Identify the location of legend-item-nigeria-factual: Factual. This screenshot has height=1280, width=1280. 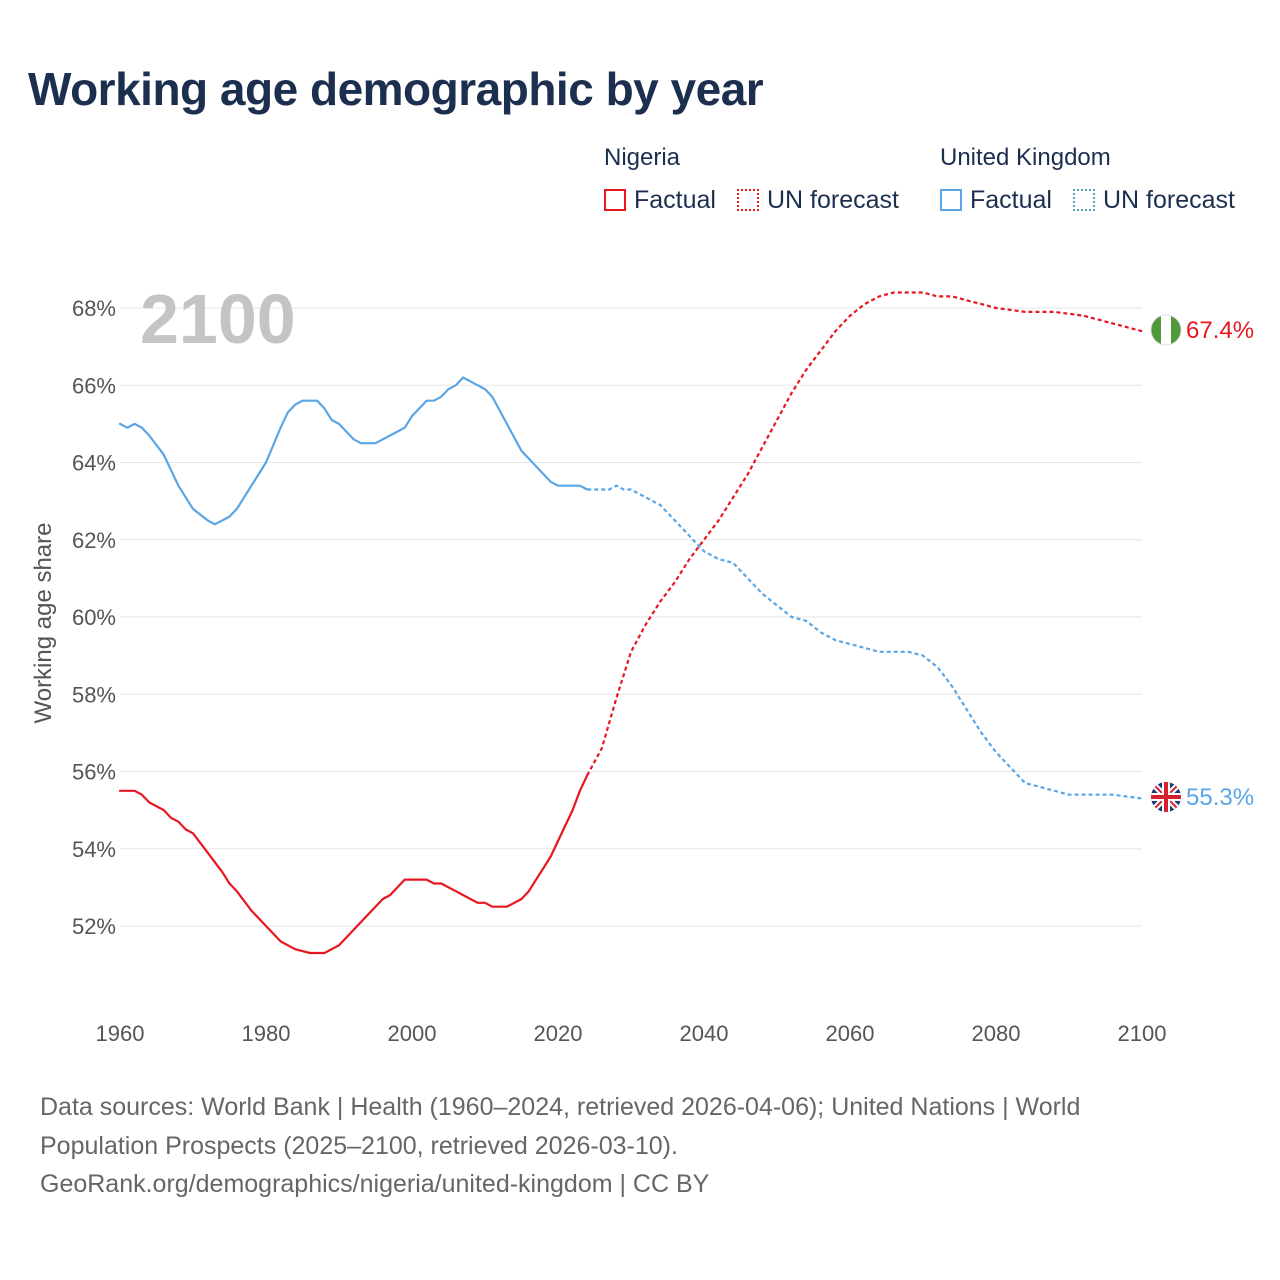
(660, 200).